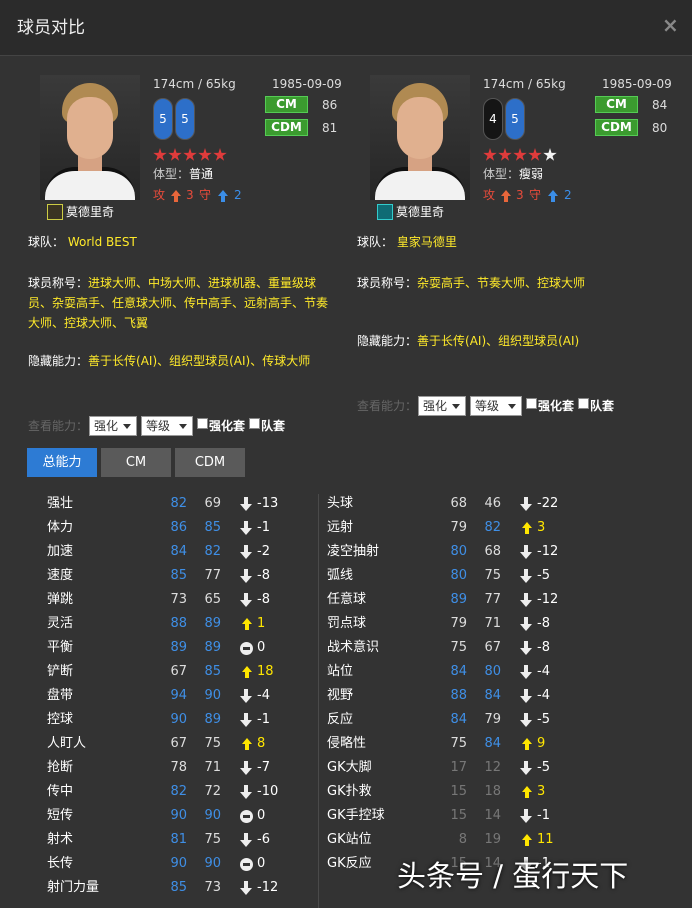 The height and width of the screenshot is (908, 692). I want to click on watermark: 头条号 / 蛋行天下, so click(513, 876).